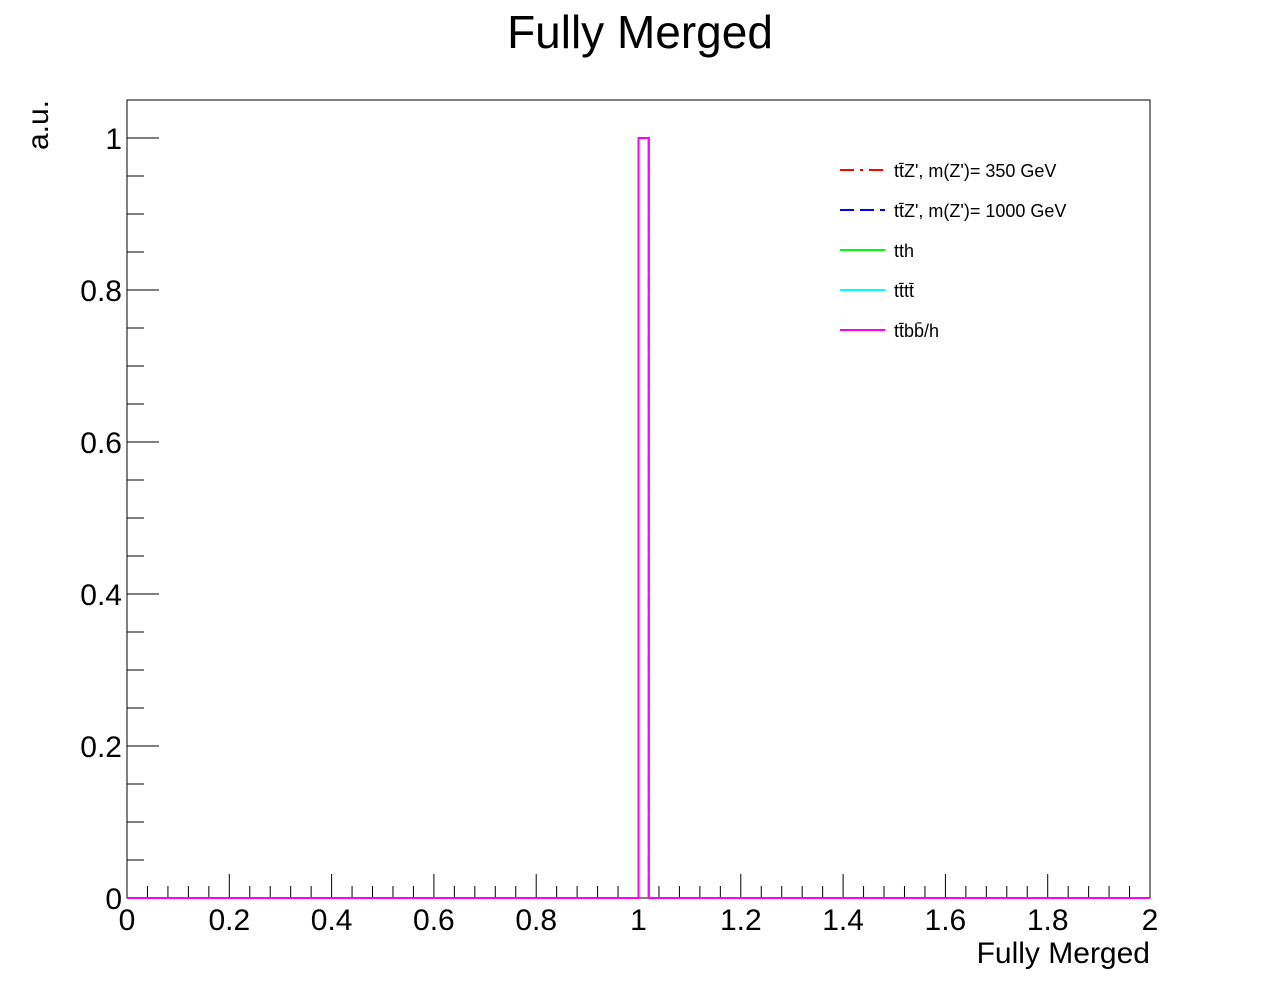  Describe the element at coordinates (975, 171) in the screenshot. I see `legend-label: tt̄Z', m(Z')= 350 GeV` at that location.